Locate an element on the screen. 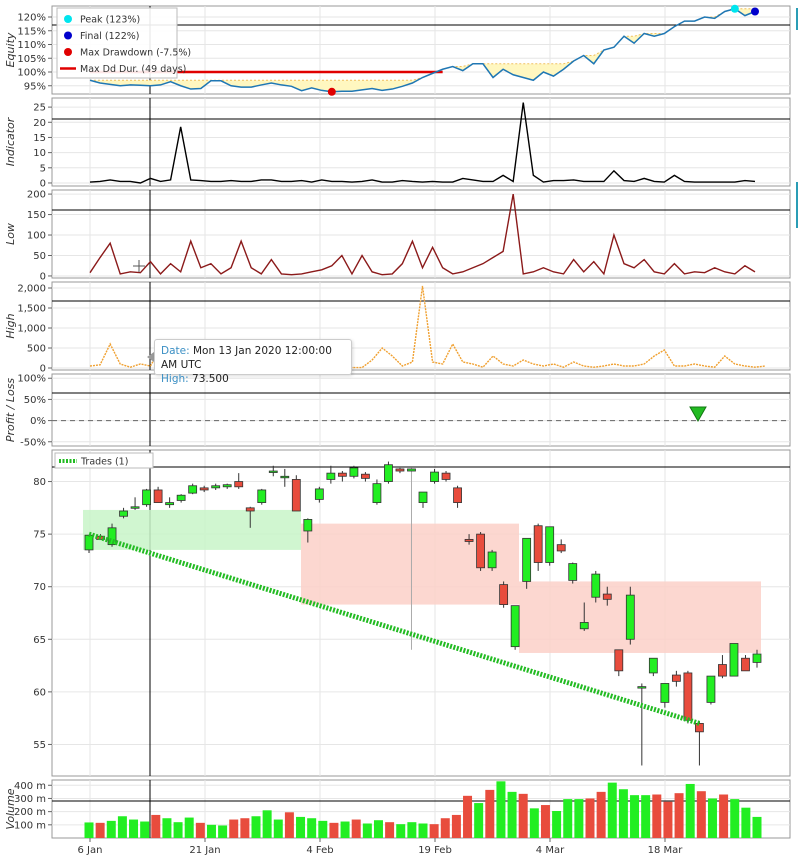 The image size is (800, 862). pl-trade-marker is located at coordinates (698, 414).